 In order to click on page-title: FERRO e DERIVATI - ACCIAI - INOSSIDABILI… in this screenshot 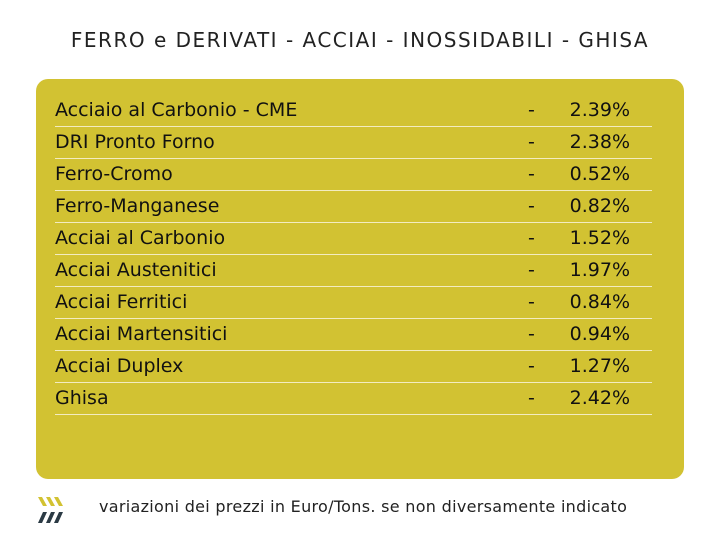, I will do `click(360, 40)`.